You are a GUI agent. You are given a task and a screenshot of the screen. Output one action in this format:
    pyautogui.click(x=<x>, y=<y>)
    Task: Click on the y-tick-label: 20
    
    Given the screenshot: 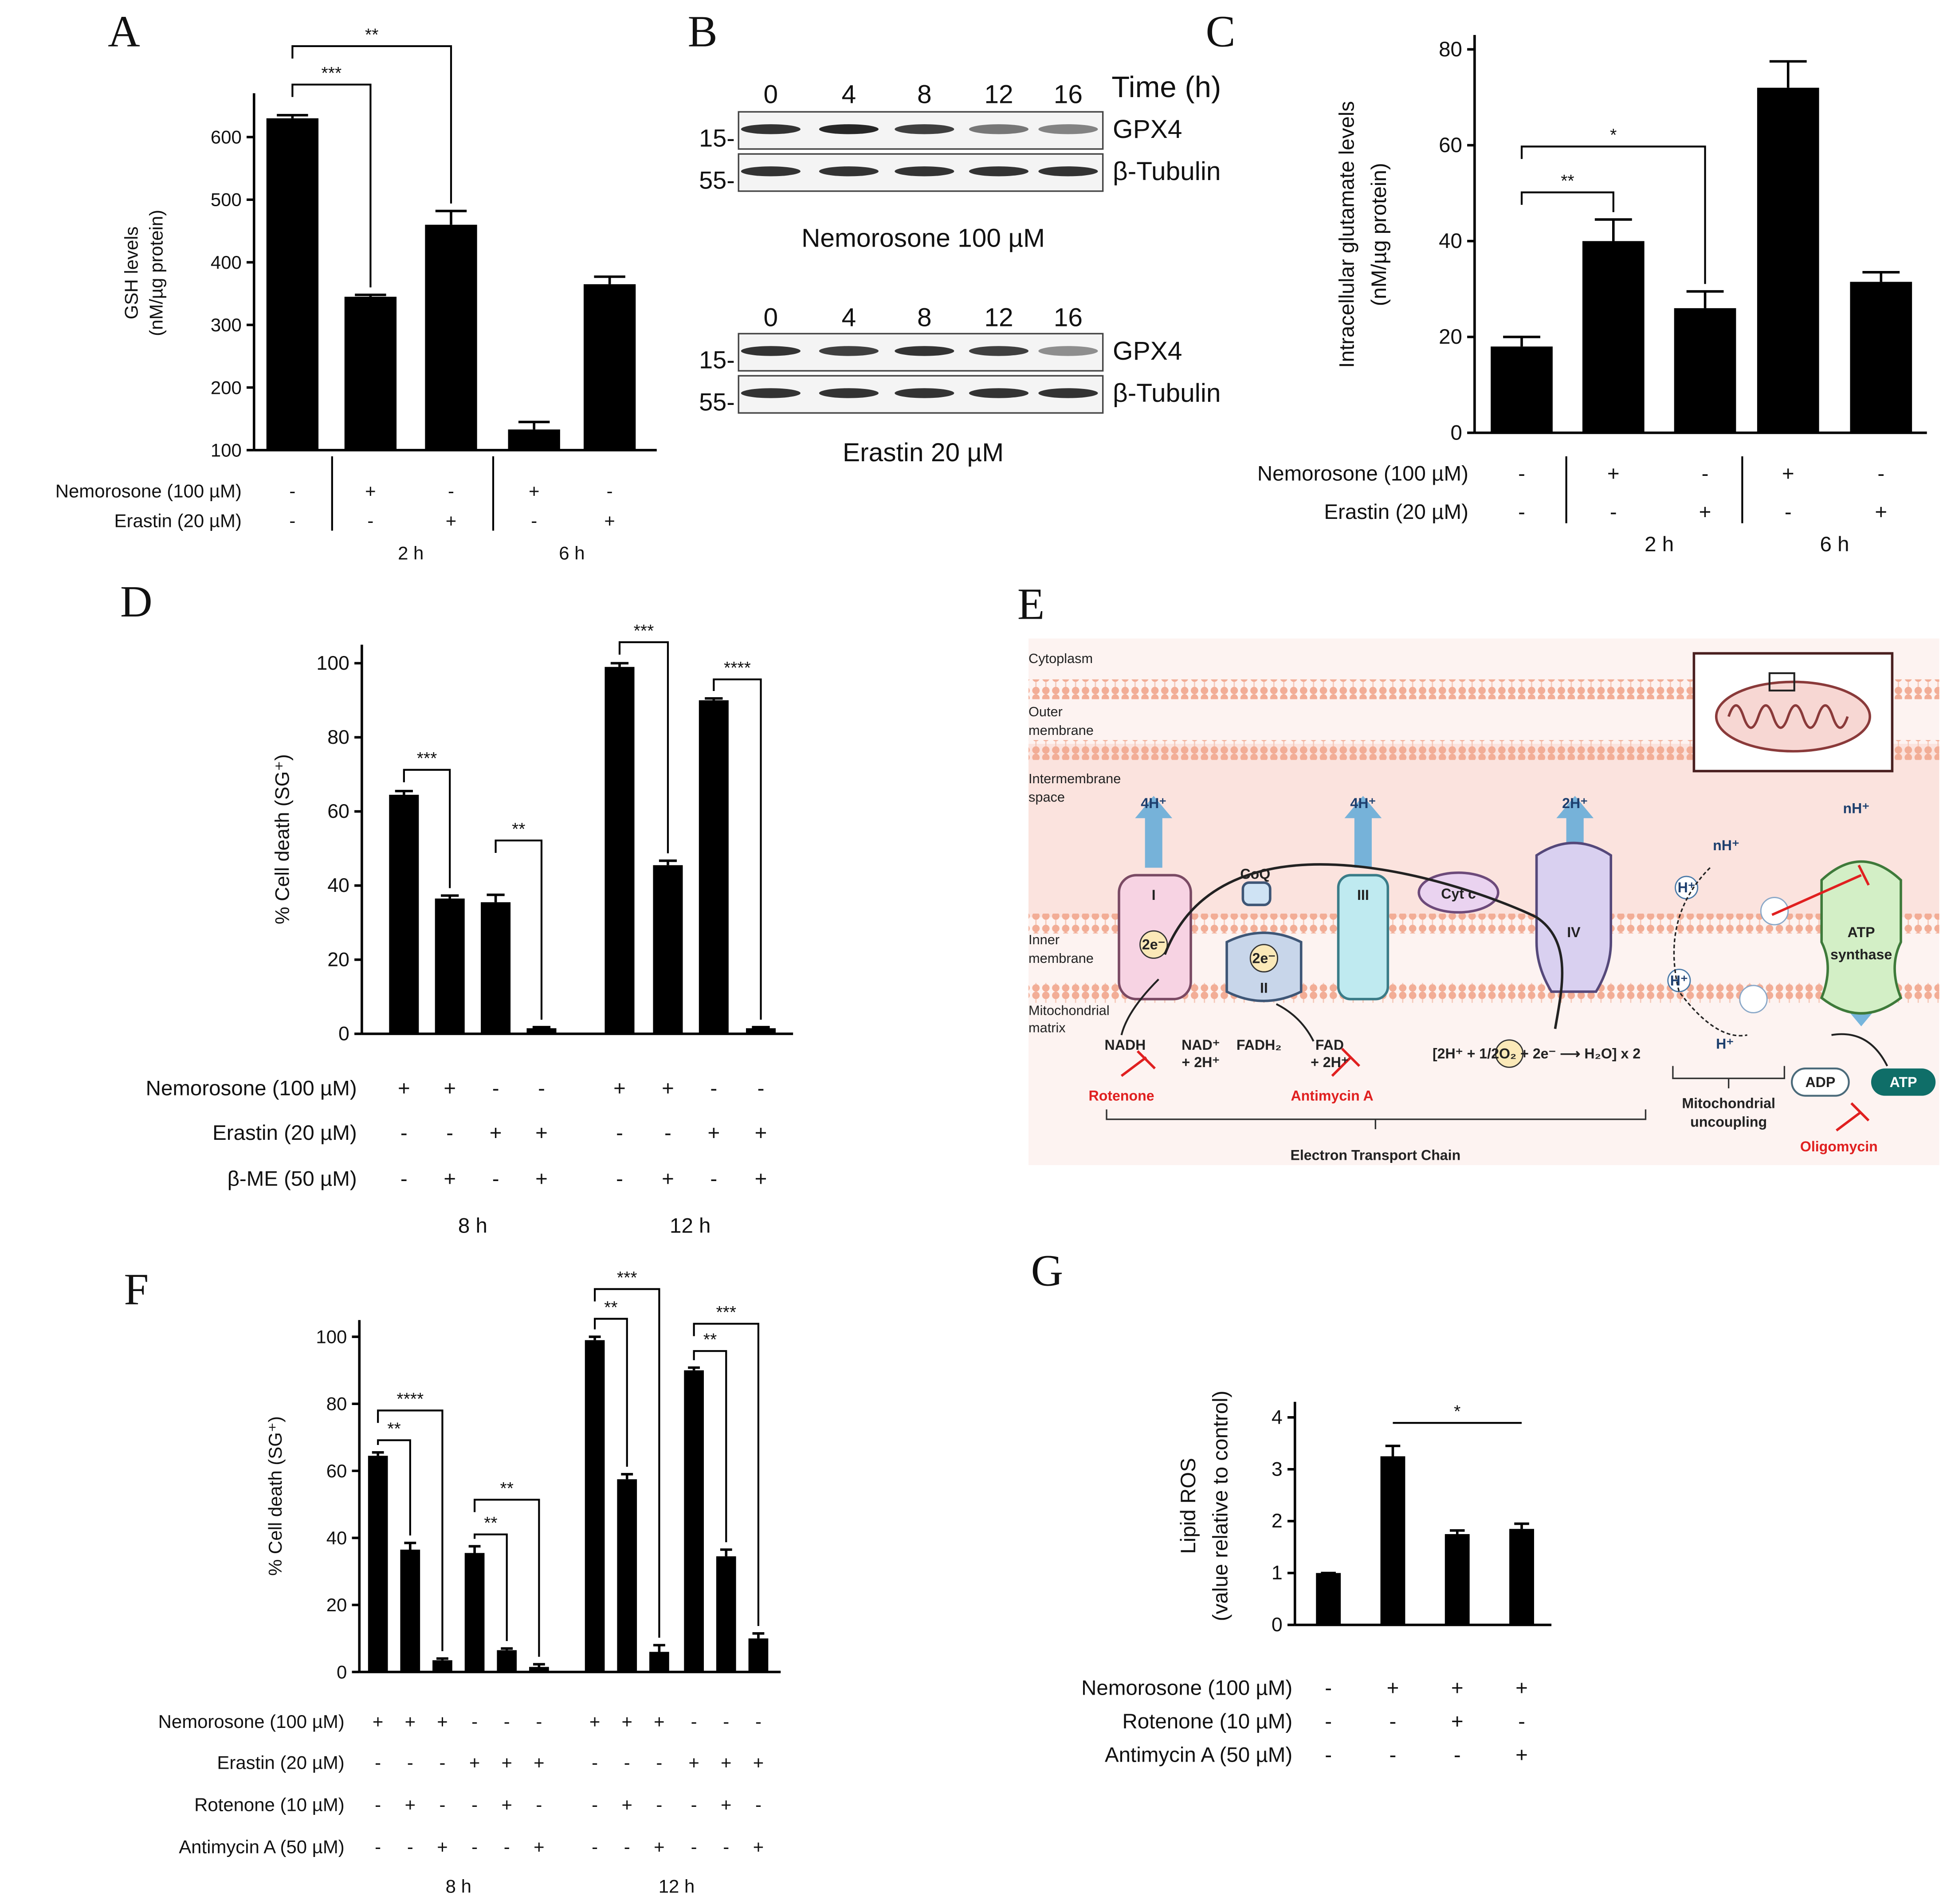 What is the action you would take?
    pyautogui.click(x=338, y=959)
    